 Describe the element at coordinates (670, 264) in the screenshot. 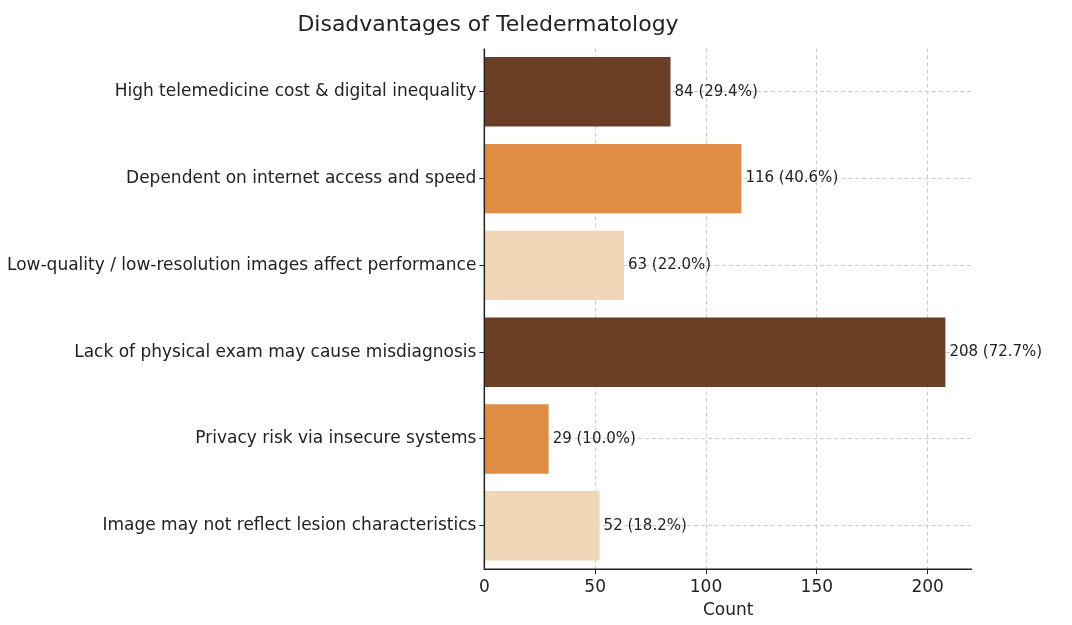

I see `data-label: 63 (22.0%)` at that location.